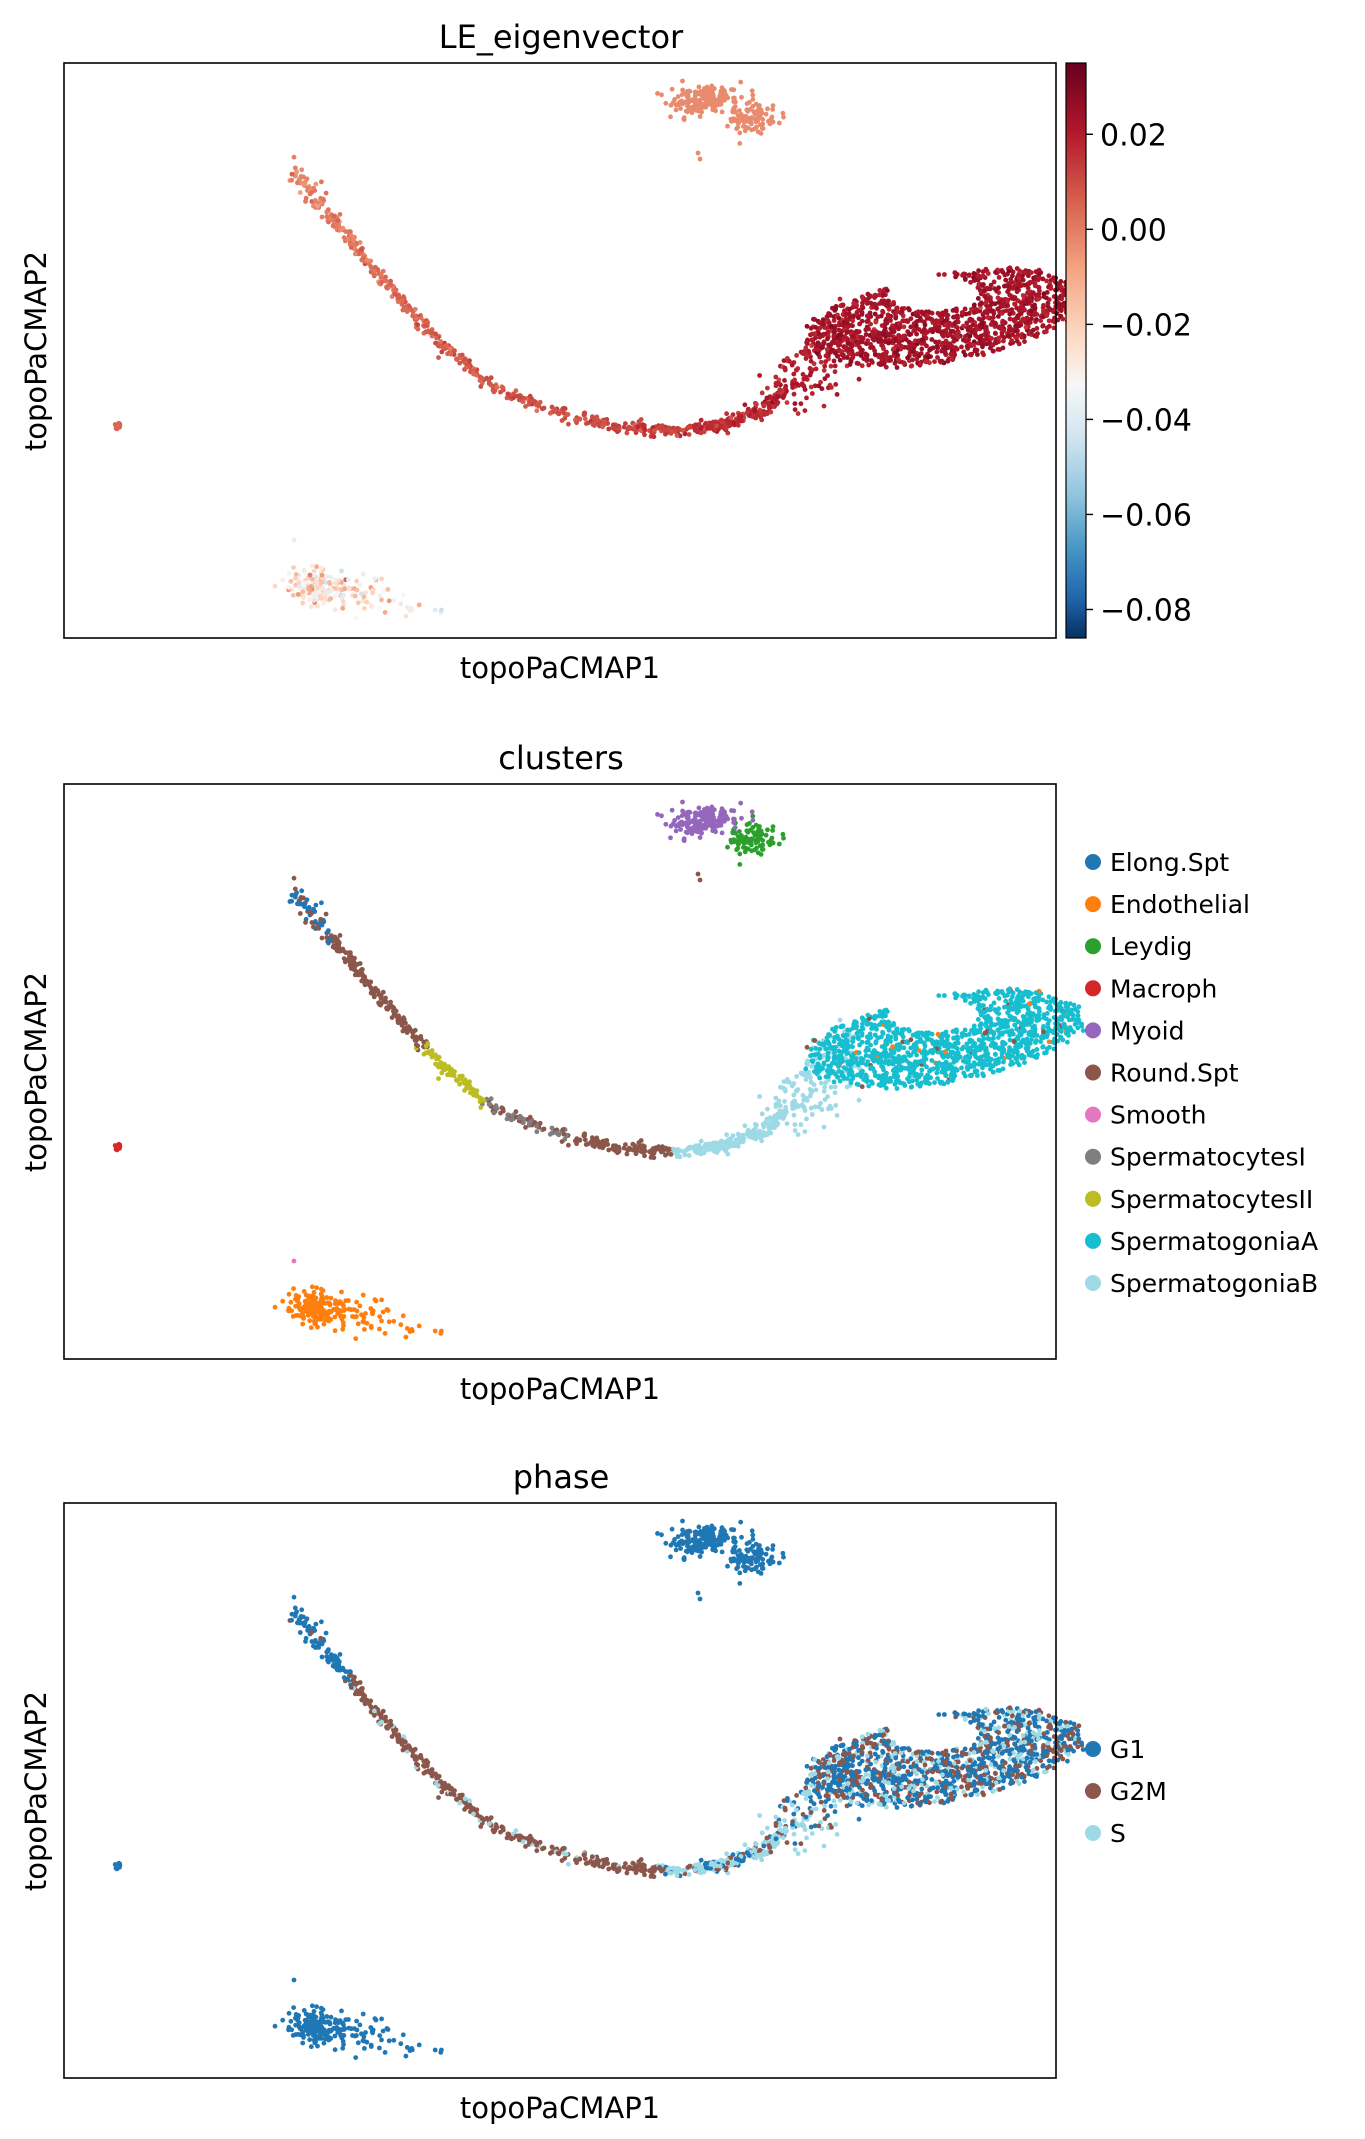  What do you see at coordinates (560, 668) in the screenshot?
I see `x-axis-label: topoPaCMAP1` at bounding box center [560, 668].